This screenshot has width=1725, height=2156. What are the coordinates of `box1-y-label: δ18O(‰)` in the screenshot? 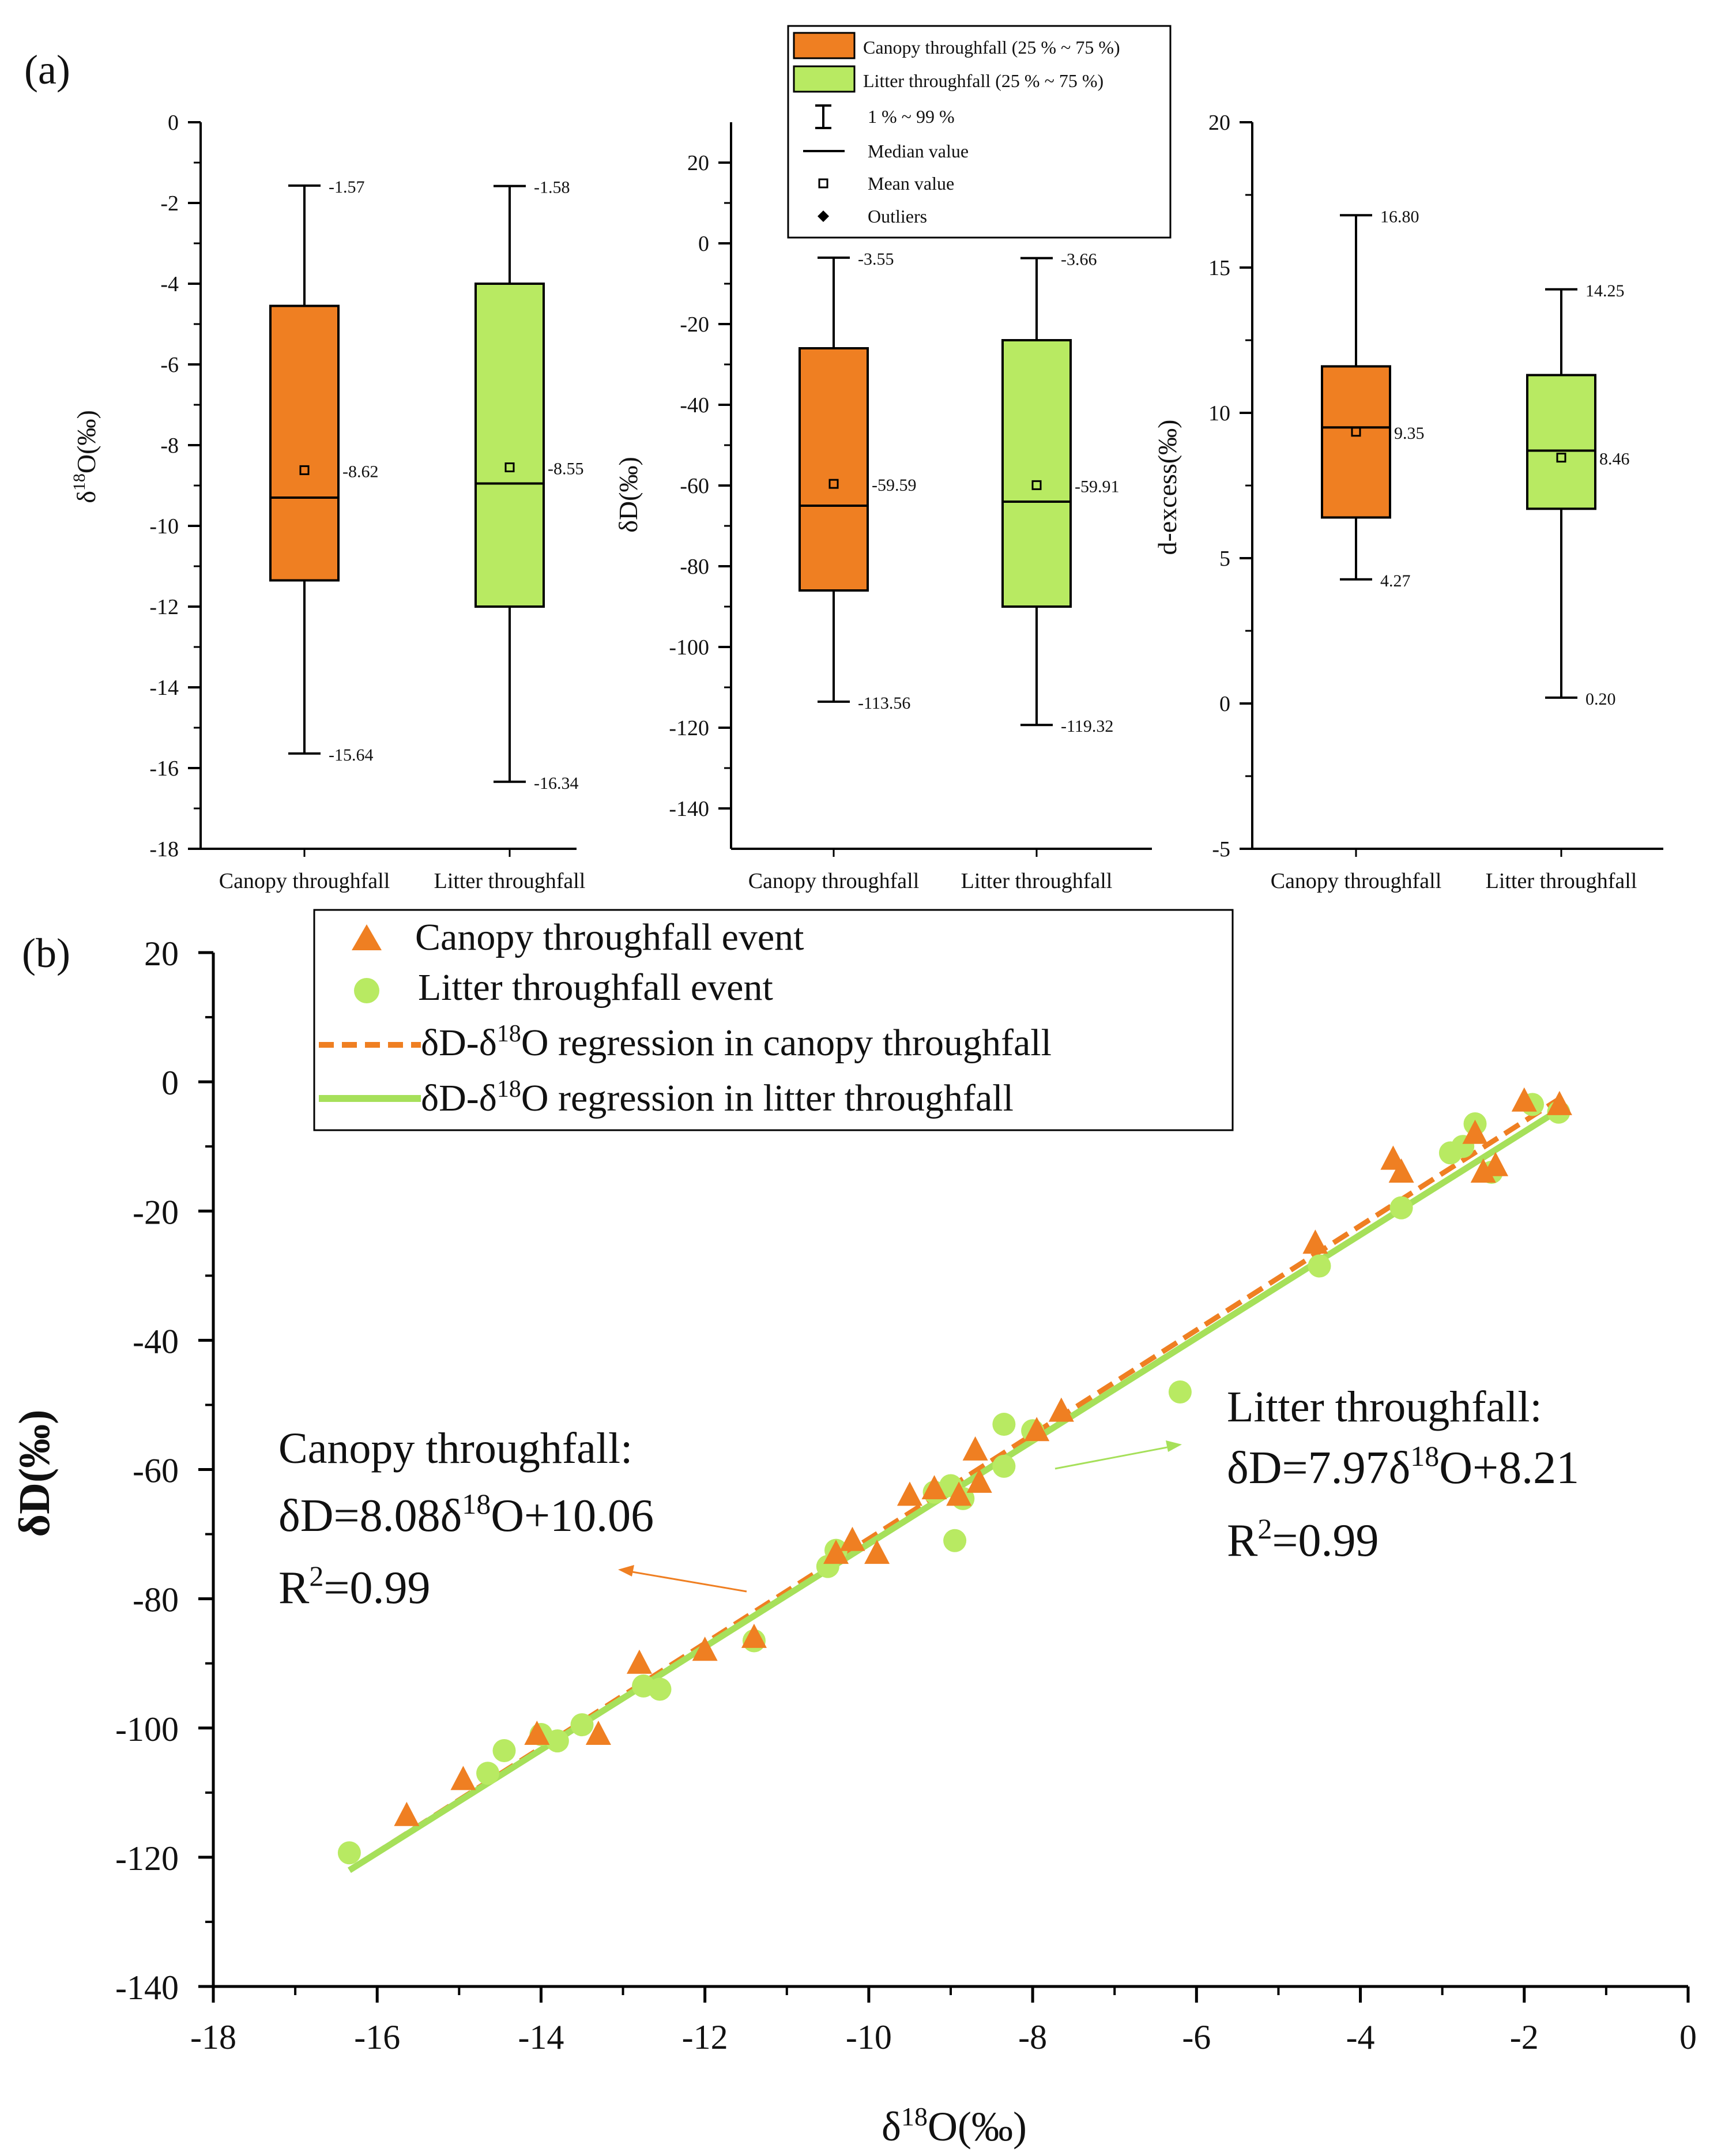 It's located at (86, 456).